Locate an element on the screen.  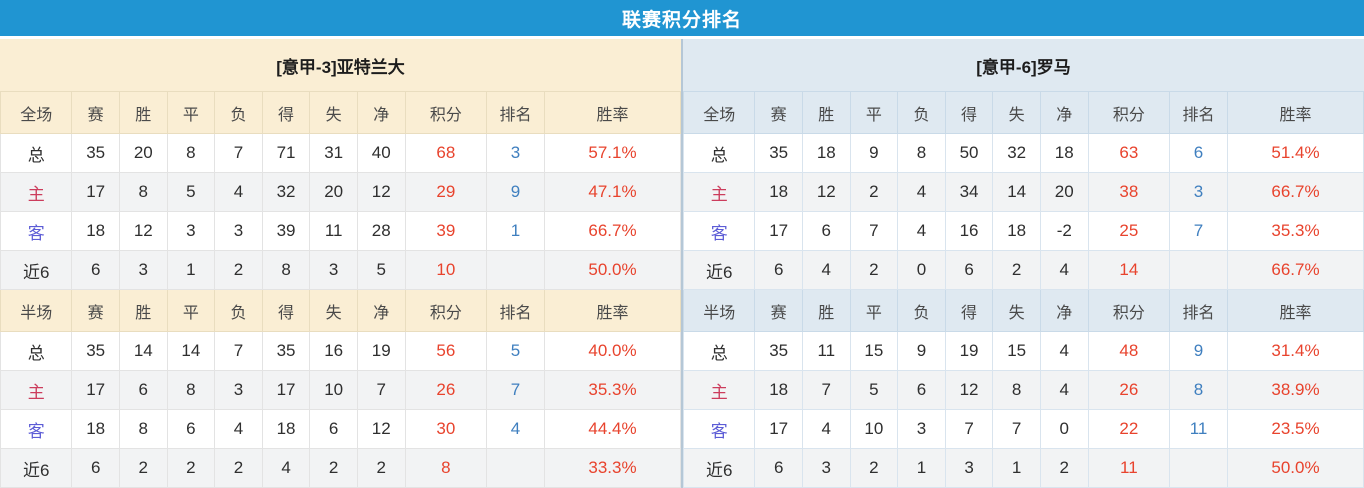
row-label: 近6 is located at coordinates (36, 468).